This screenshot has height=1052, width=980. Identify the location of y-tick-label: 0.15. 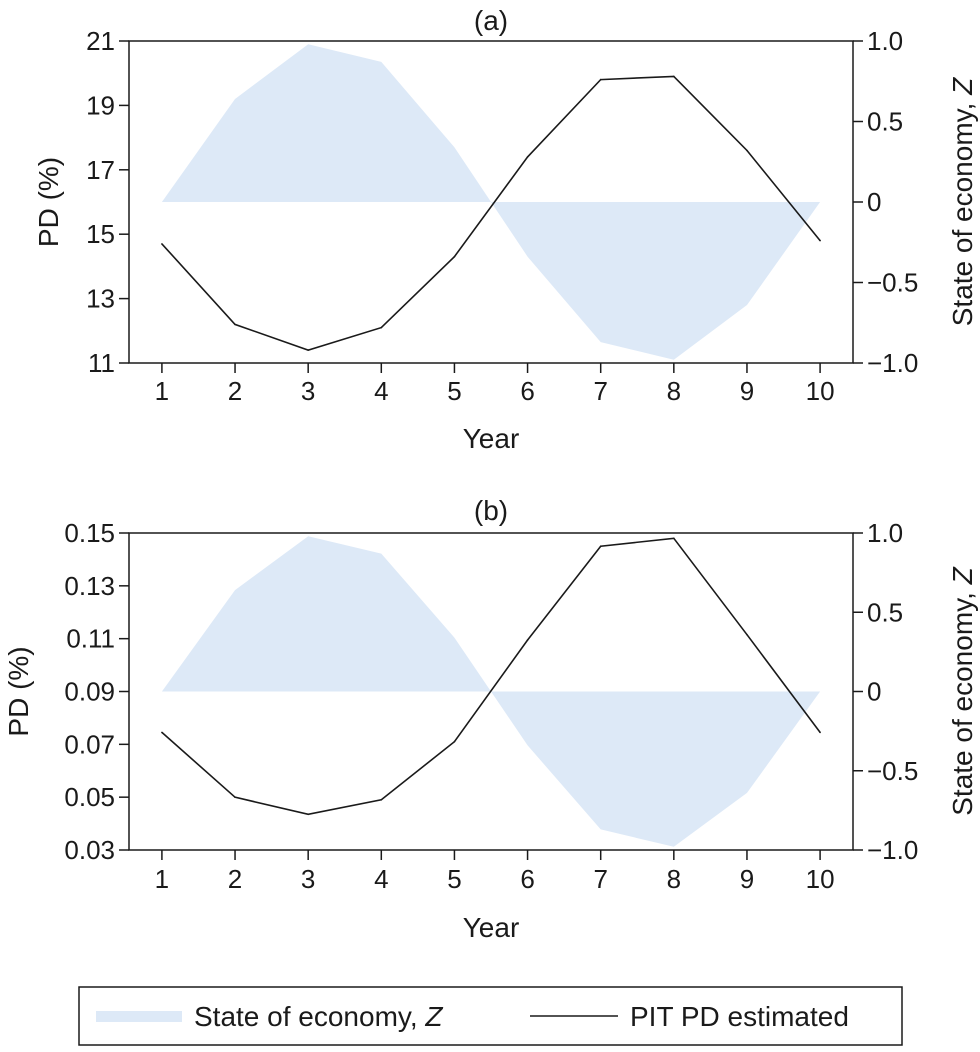
(89, 533).